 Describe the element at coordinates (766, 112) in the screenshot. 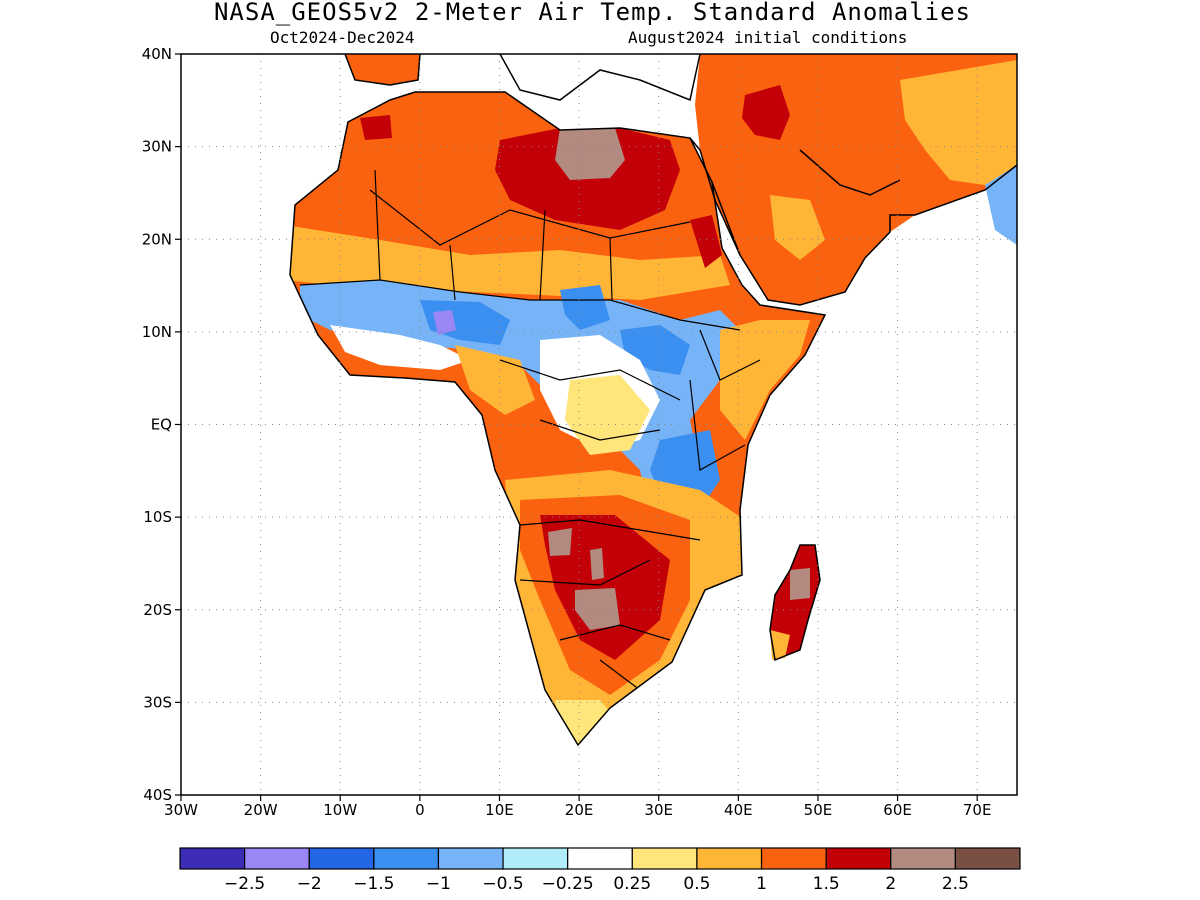

I see `anomaly-region-iraq-hot` at that location.